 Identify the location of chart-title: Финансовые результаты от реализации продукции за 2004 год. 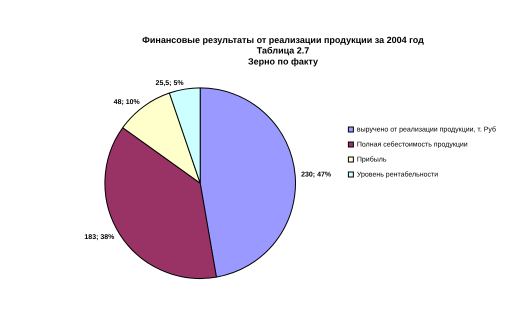
(283, 39).